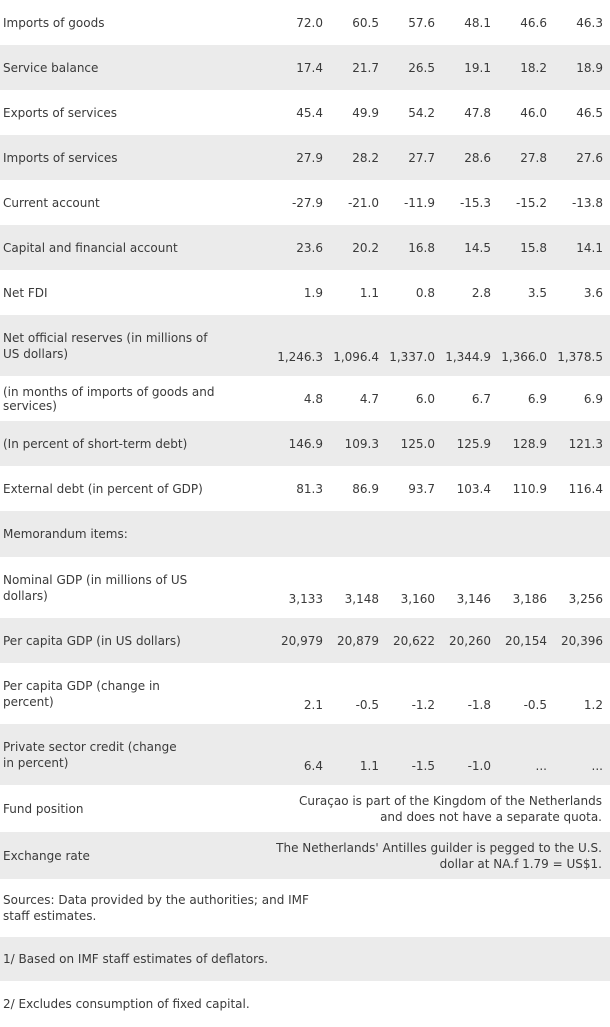  What do you see at coordinates (363, 202) in the screenshot?
I see `value-cell: -21.0` at bounding box center [363, 202].